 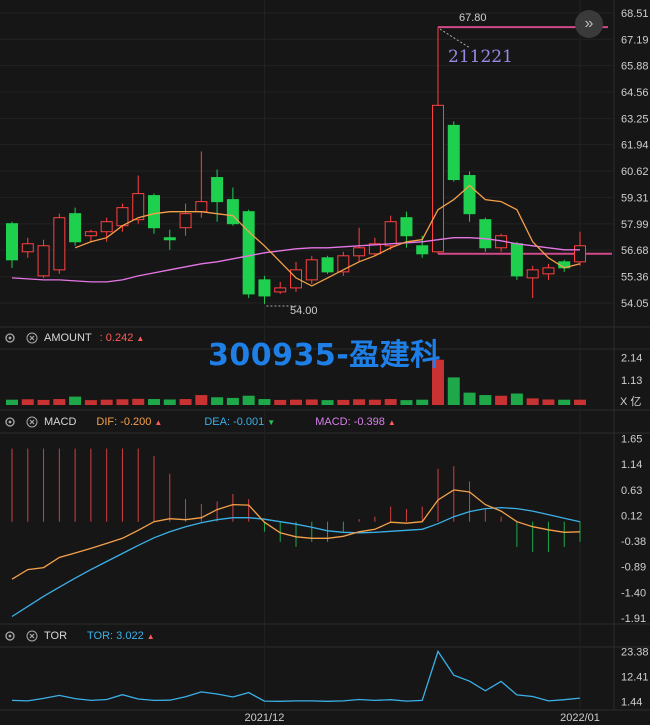 I want to click on y-tick-label: -1.40, so click(x=633, y=593).